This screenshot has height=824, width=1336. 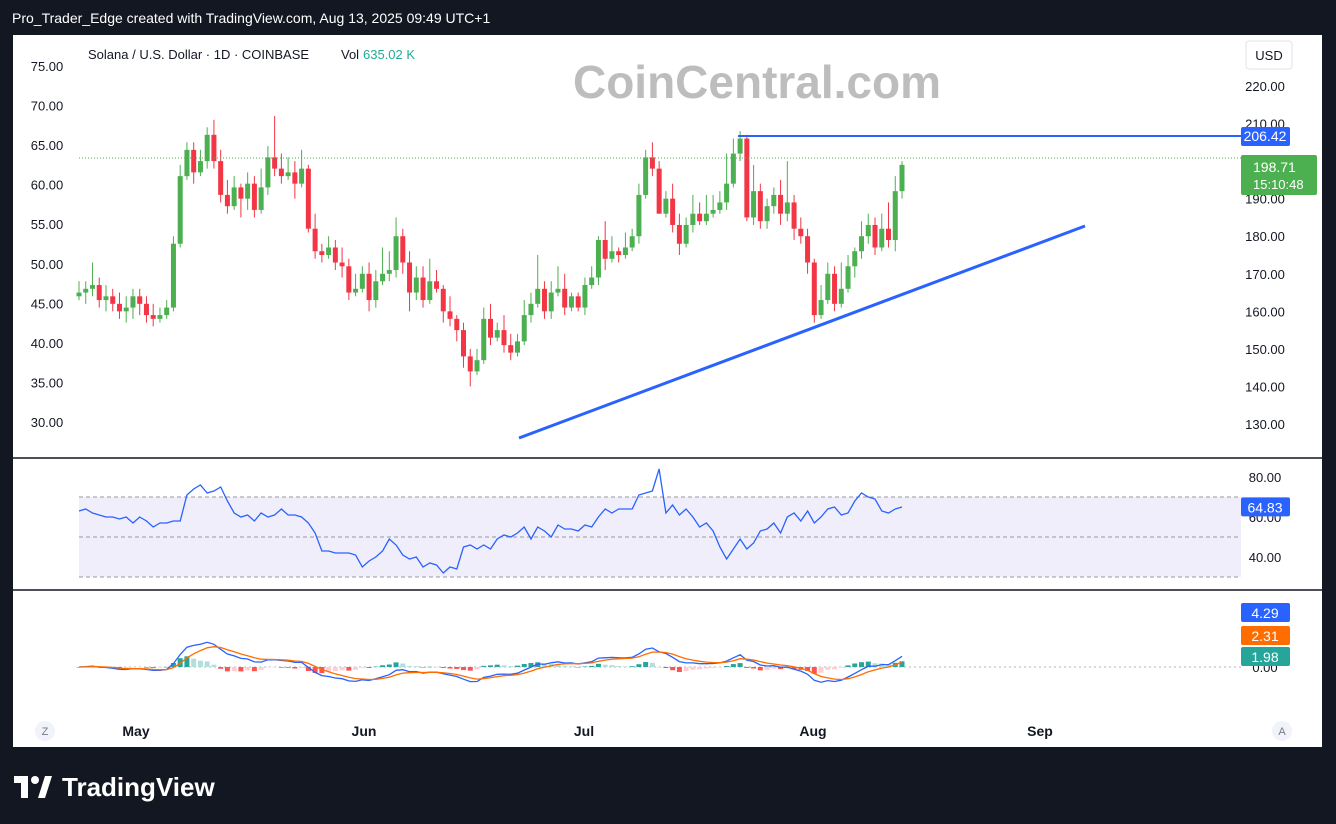 I want to click on zoom-left-button, so click(x=45, y=731).